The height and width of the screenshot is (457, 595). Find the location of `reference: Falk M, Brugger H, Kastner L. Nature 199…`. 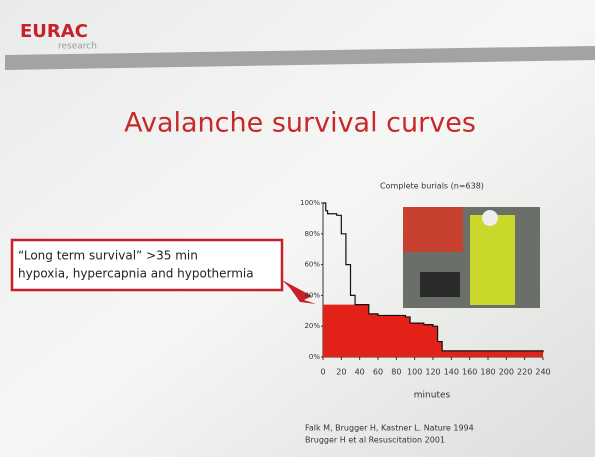

reference: Falk M, Brugger H, Kastner L. Nature 199… is located at coordinates (389, 428).